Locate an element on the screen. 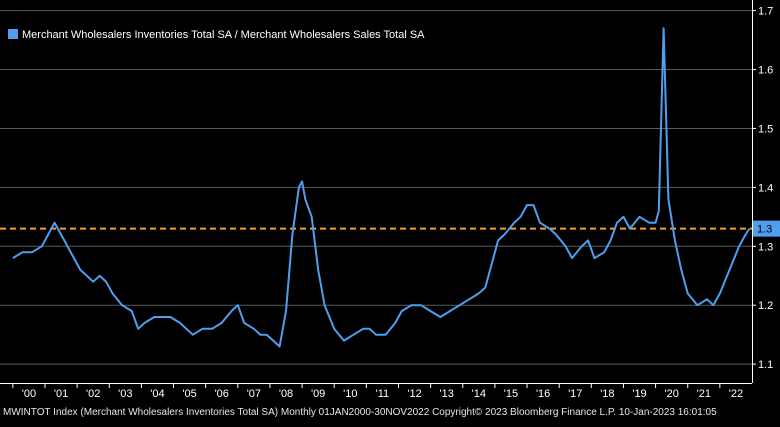 This screenshot has width=780, height=427. legend-swatch is located at coordinates (13, 34).